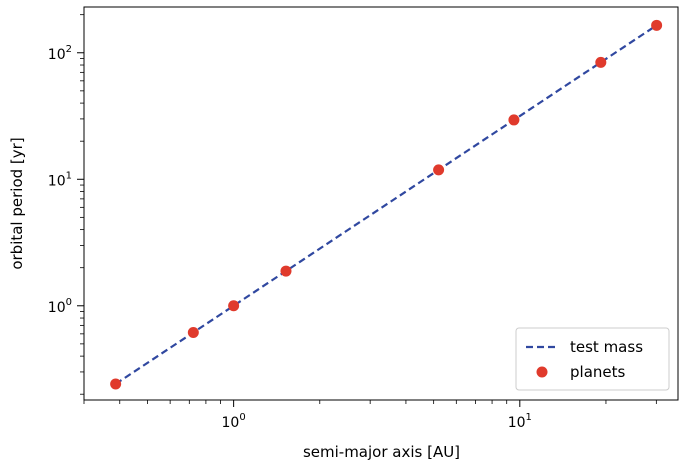 The image size is (679, 464). I want to click on legend: test mass planets, so click(592, 359).